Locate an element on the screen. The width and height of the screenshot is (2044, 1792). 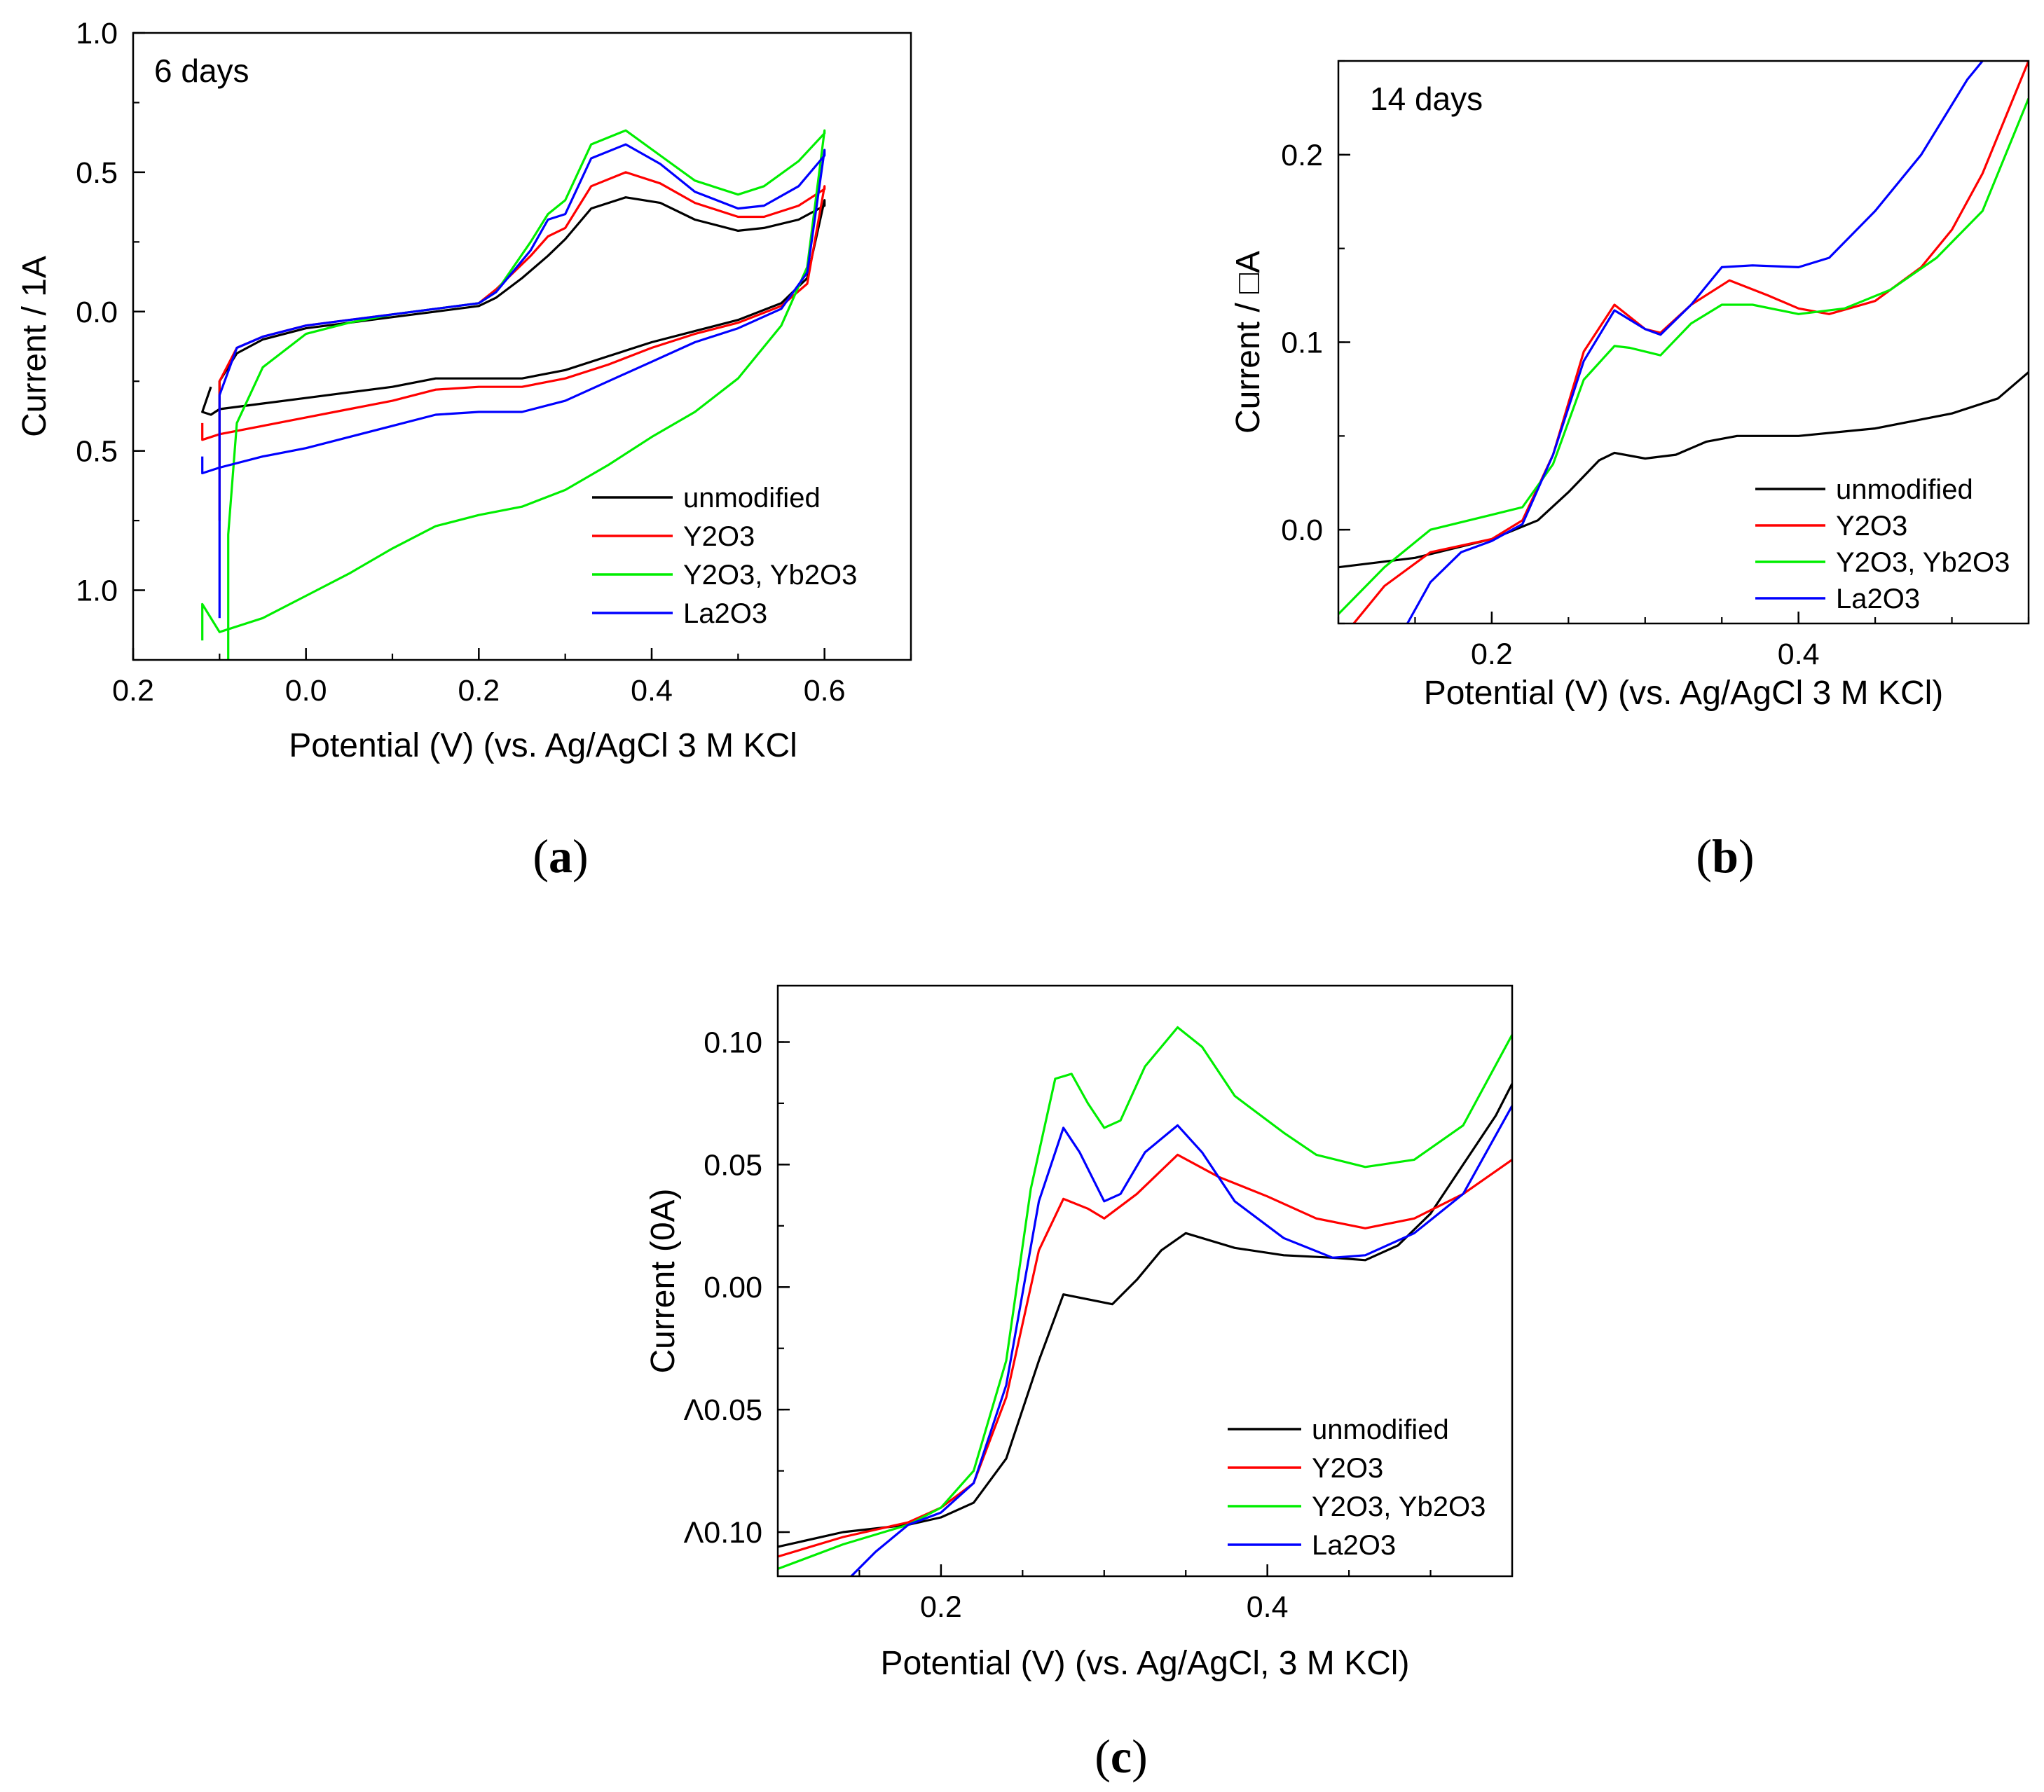
y-axis-title: Current / 1A is located at coordinates (34, 346).